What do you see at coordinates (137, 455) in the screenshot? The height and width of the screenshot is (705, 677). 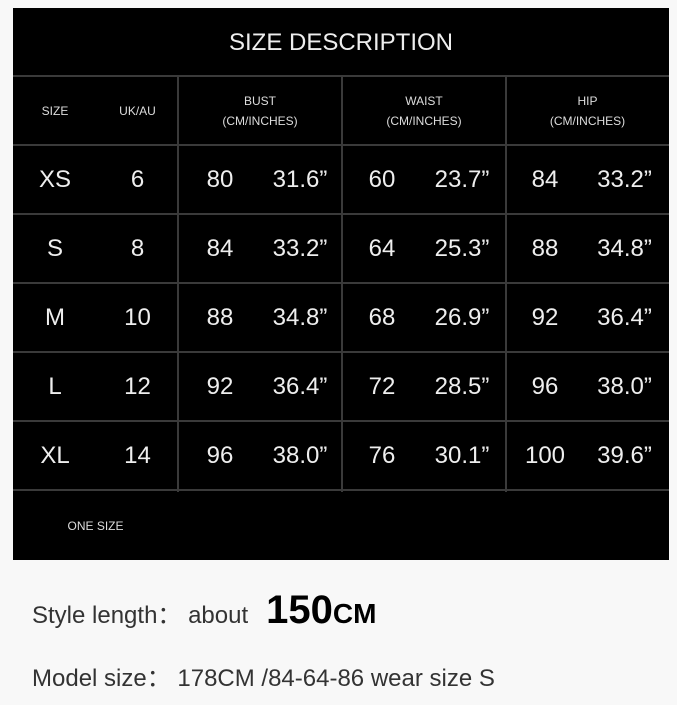 I see `cell-ukau: 14` at bounding box center [137, 455].